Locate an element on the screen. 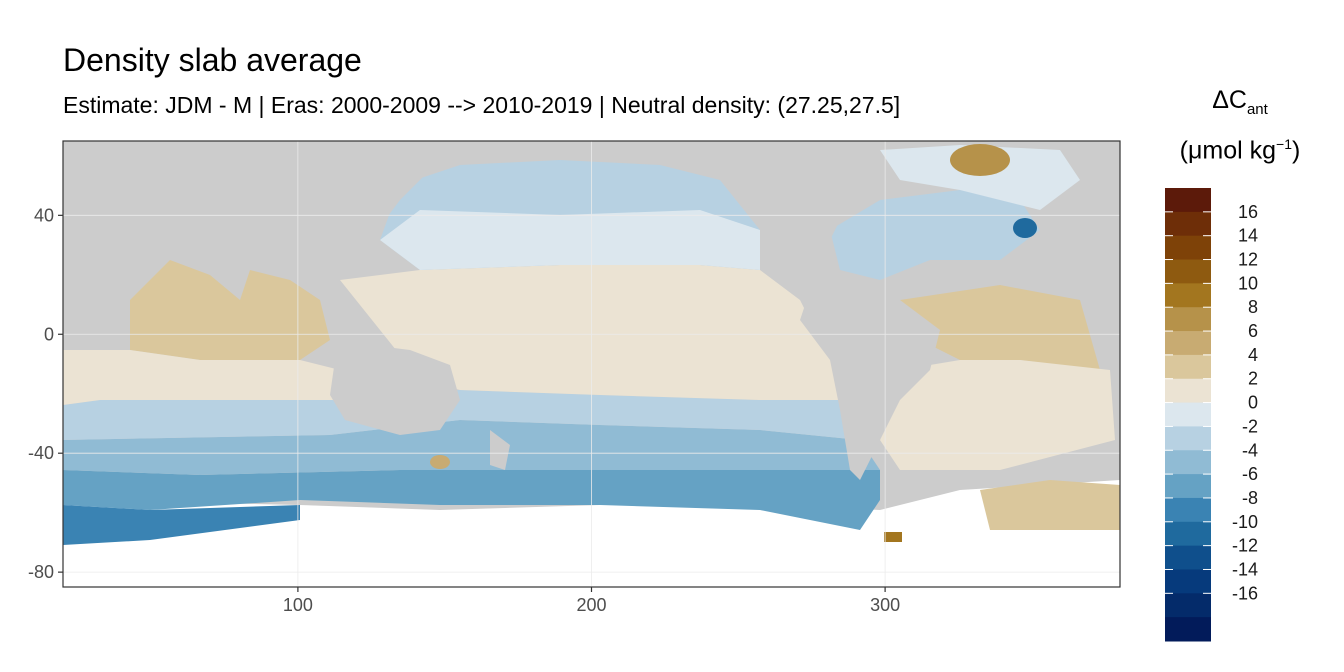 The image size is (1344, 672). chart-title: Density slab average is located at coordinates (212, 60).